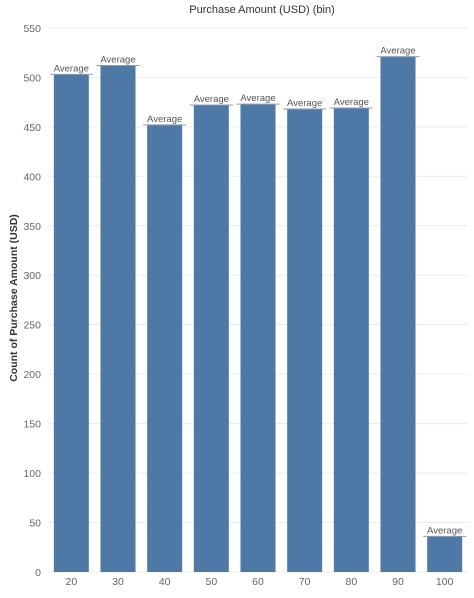 The image size is (474, 598). I want to click on y-tick-label-500: 500, so click(32, 78).